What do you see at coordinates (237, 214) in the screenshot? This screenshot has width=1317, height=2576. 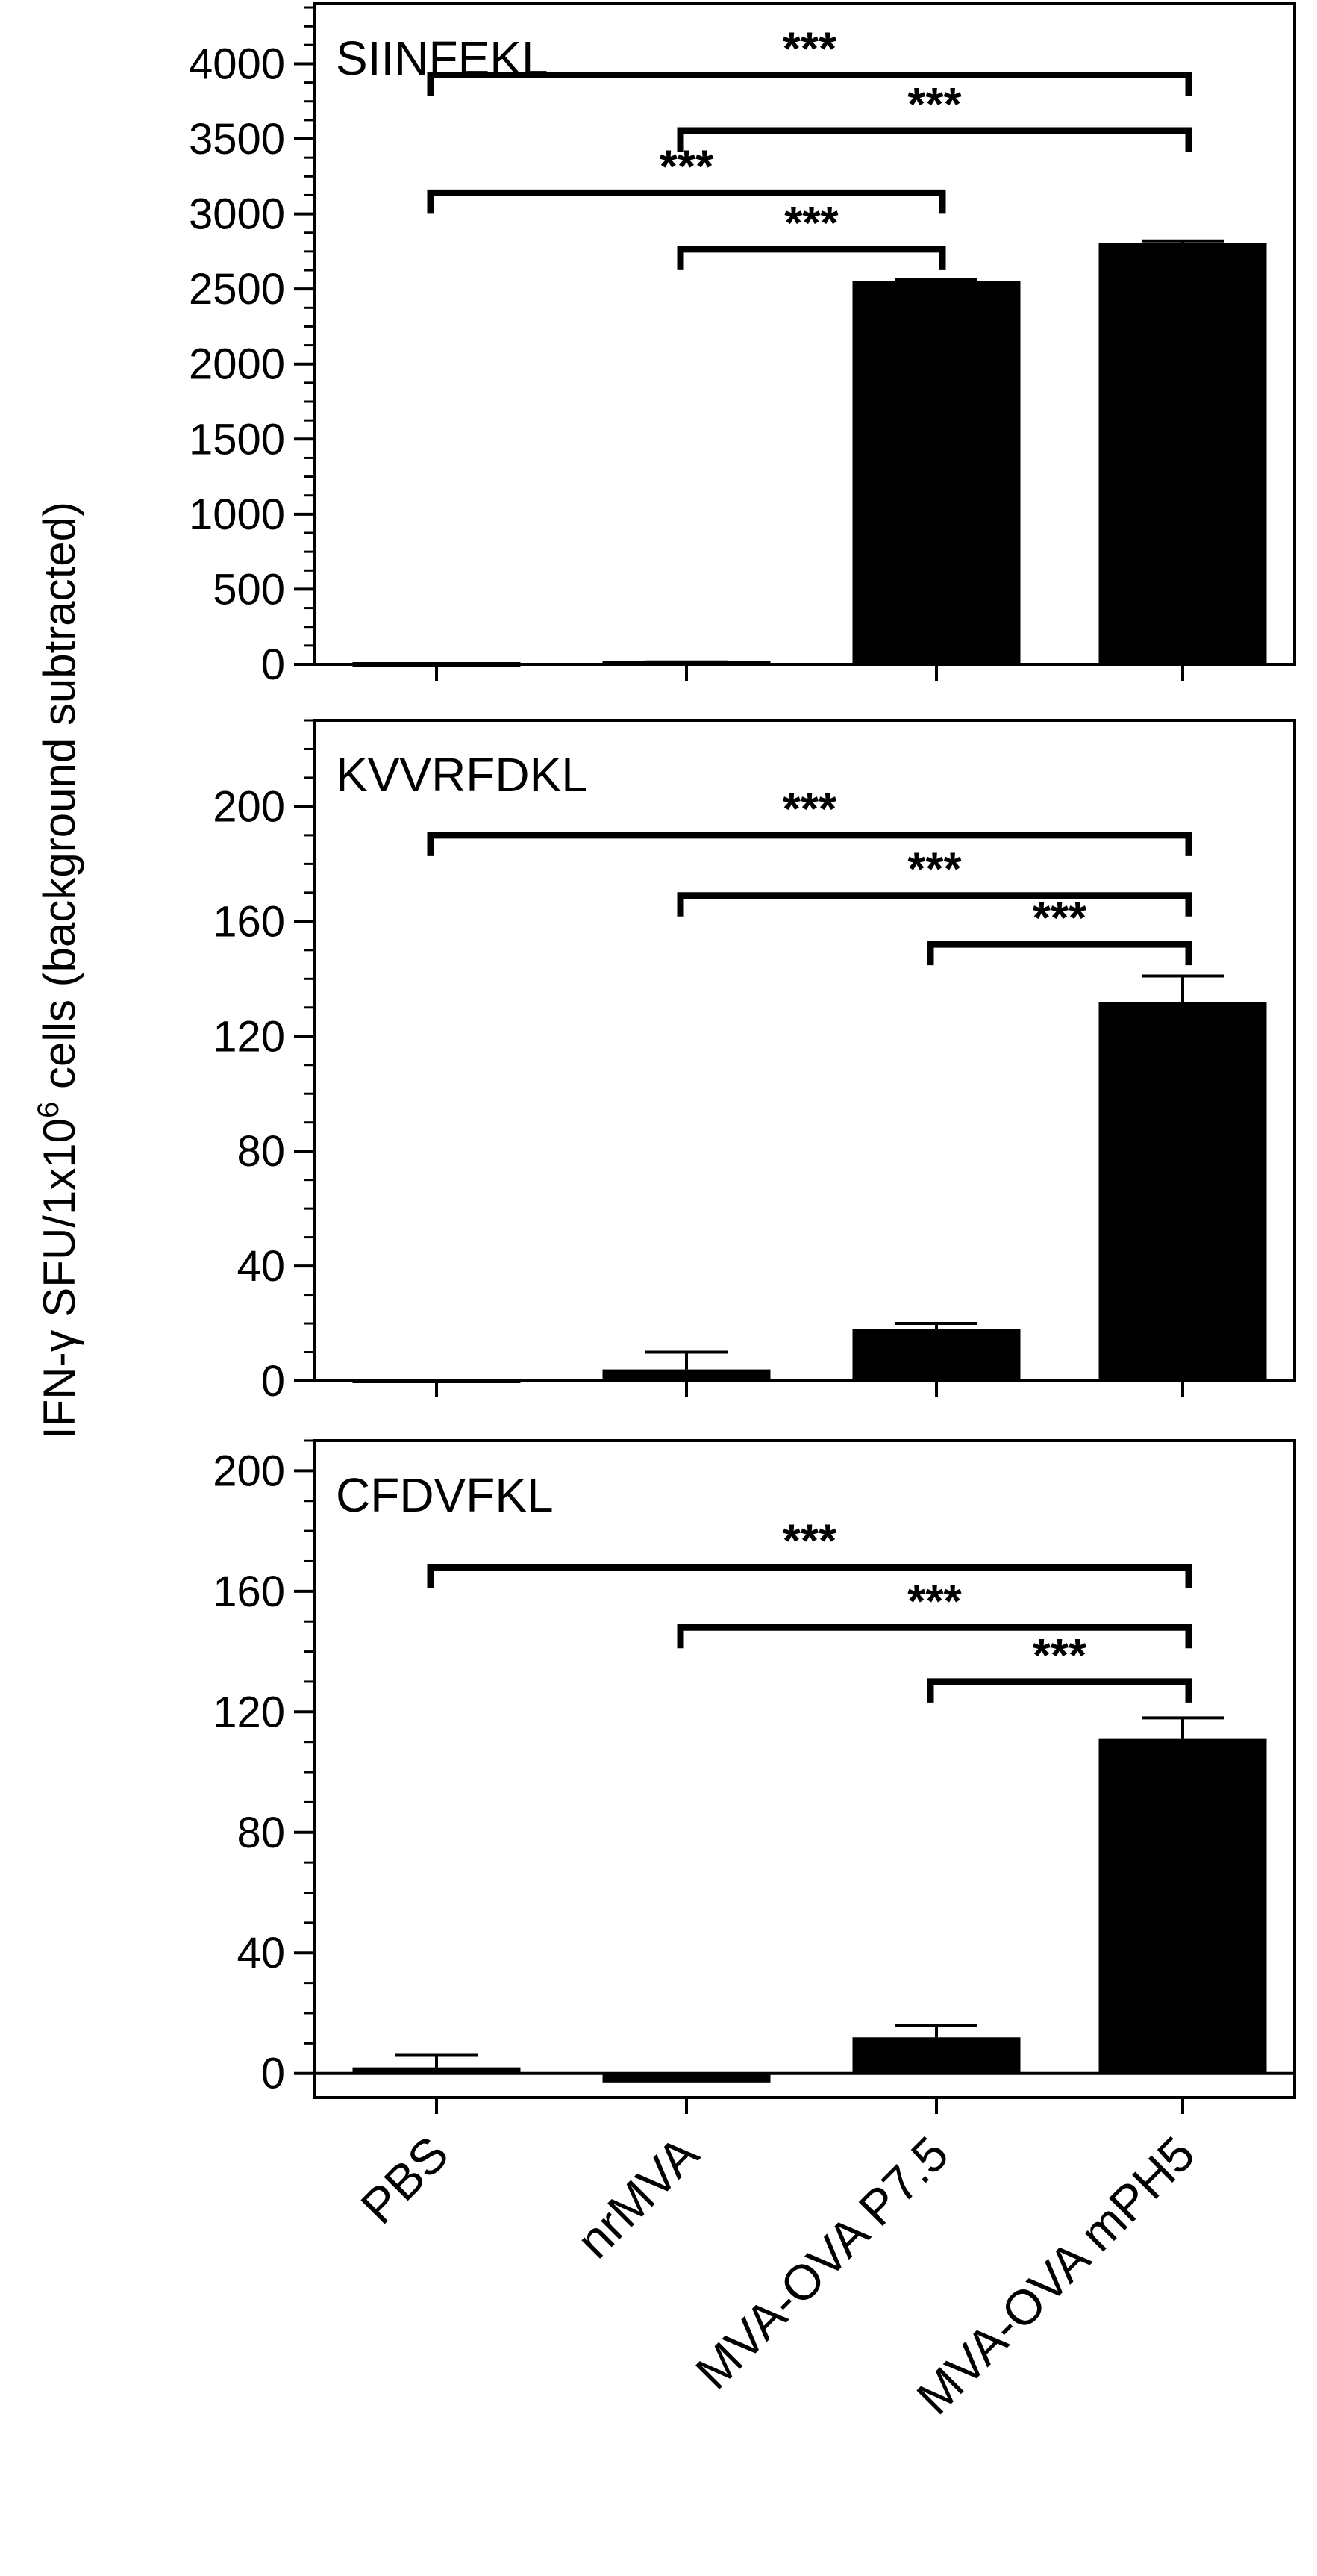 I see `y-tick-label: 3000` at bounding box center [237, 214].